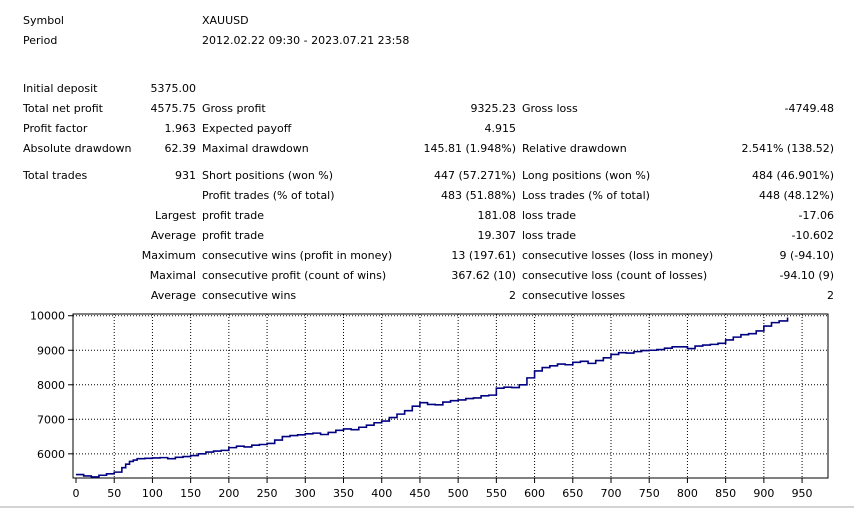 Image resolution: width=854 pixels, height=510 pixels. Describe the element at coordinates (173, 88) in the screenshot. I see `initial-deposit-value: 5375.00` at that location.